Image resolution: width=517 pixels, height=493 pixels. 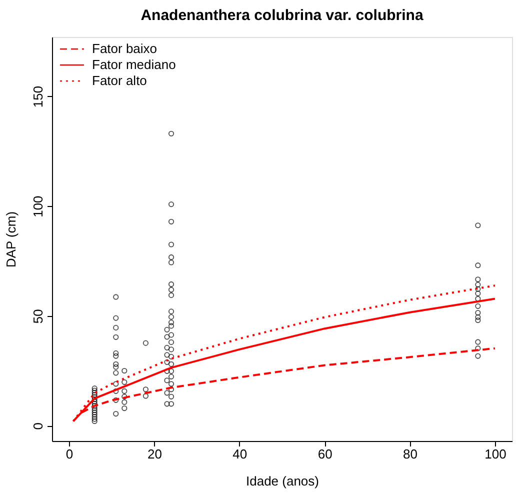 I want to click on chart-title: Anadenanthera colubrina var. colubrina, so click(x=282, y=15).